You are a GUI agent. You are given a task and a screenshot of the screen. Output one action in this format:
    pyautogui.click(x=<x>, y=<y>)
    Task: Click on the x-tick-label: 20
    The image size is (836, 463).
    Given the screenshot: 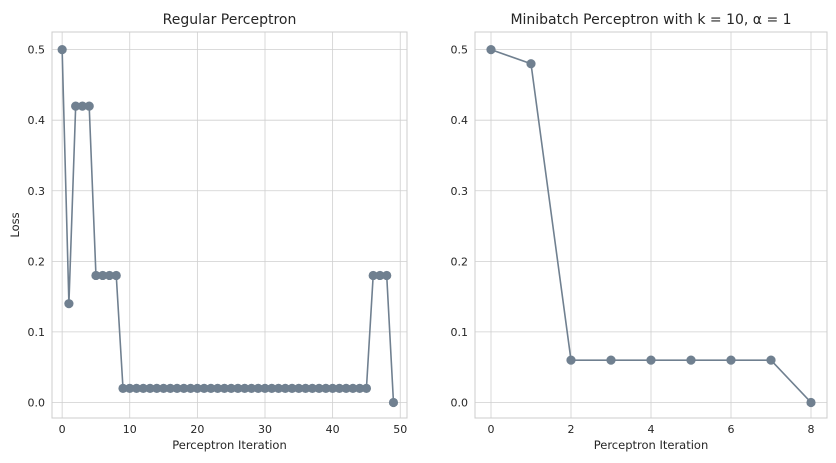 What is the action you would take?
    pyautogui.click(x=197, y=429)
    